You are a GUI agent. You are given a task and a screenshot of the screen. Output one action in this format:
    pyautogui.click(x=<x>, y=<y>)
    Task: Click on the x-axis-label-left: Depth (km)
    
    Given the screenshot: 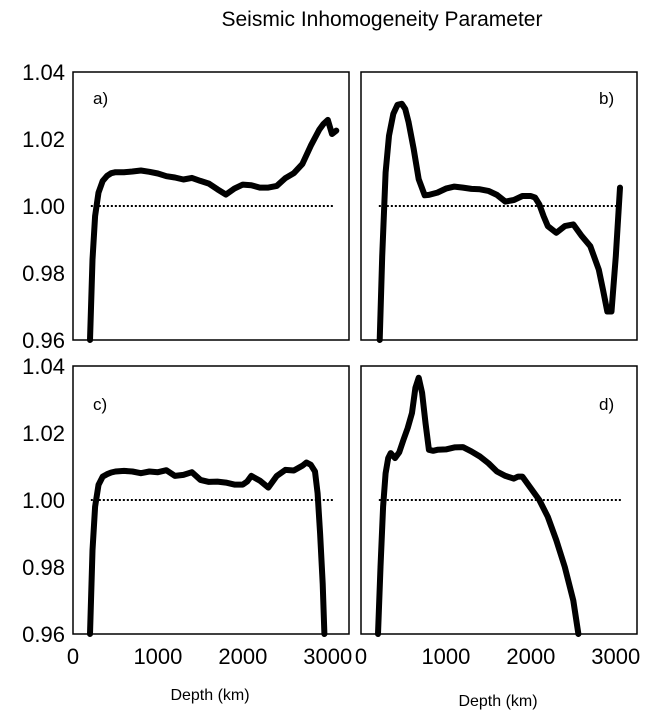 What is the action you would take?
    pyautogui.click(x=209, y=695)
    